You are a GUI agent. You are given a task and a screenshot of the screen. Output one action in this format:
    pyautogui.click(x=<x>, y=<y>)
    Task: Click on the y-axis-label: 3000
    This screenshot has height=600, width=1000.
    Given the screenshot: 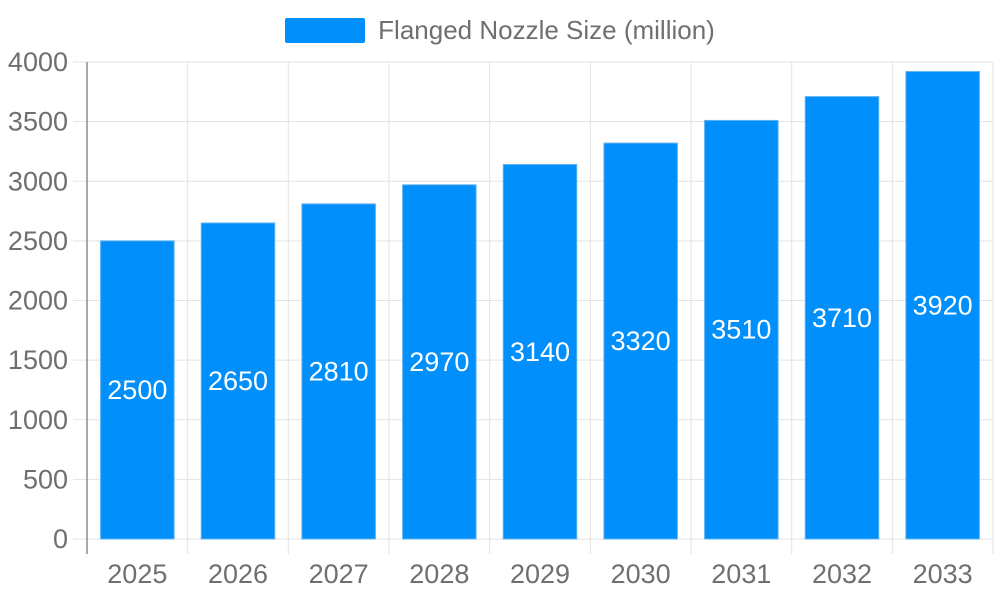 What is the action you would take?
    pyautogui.click(x=38, y=181)
    